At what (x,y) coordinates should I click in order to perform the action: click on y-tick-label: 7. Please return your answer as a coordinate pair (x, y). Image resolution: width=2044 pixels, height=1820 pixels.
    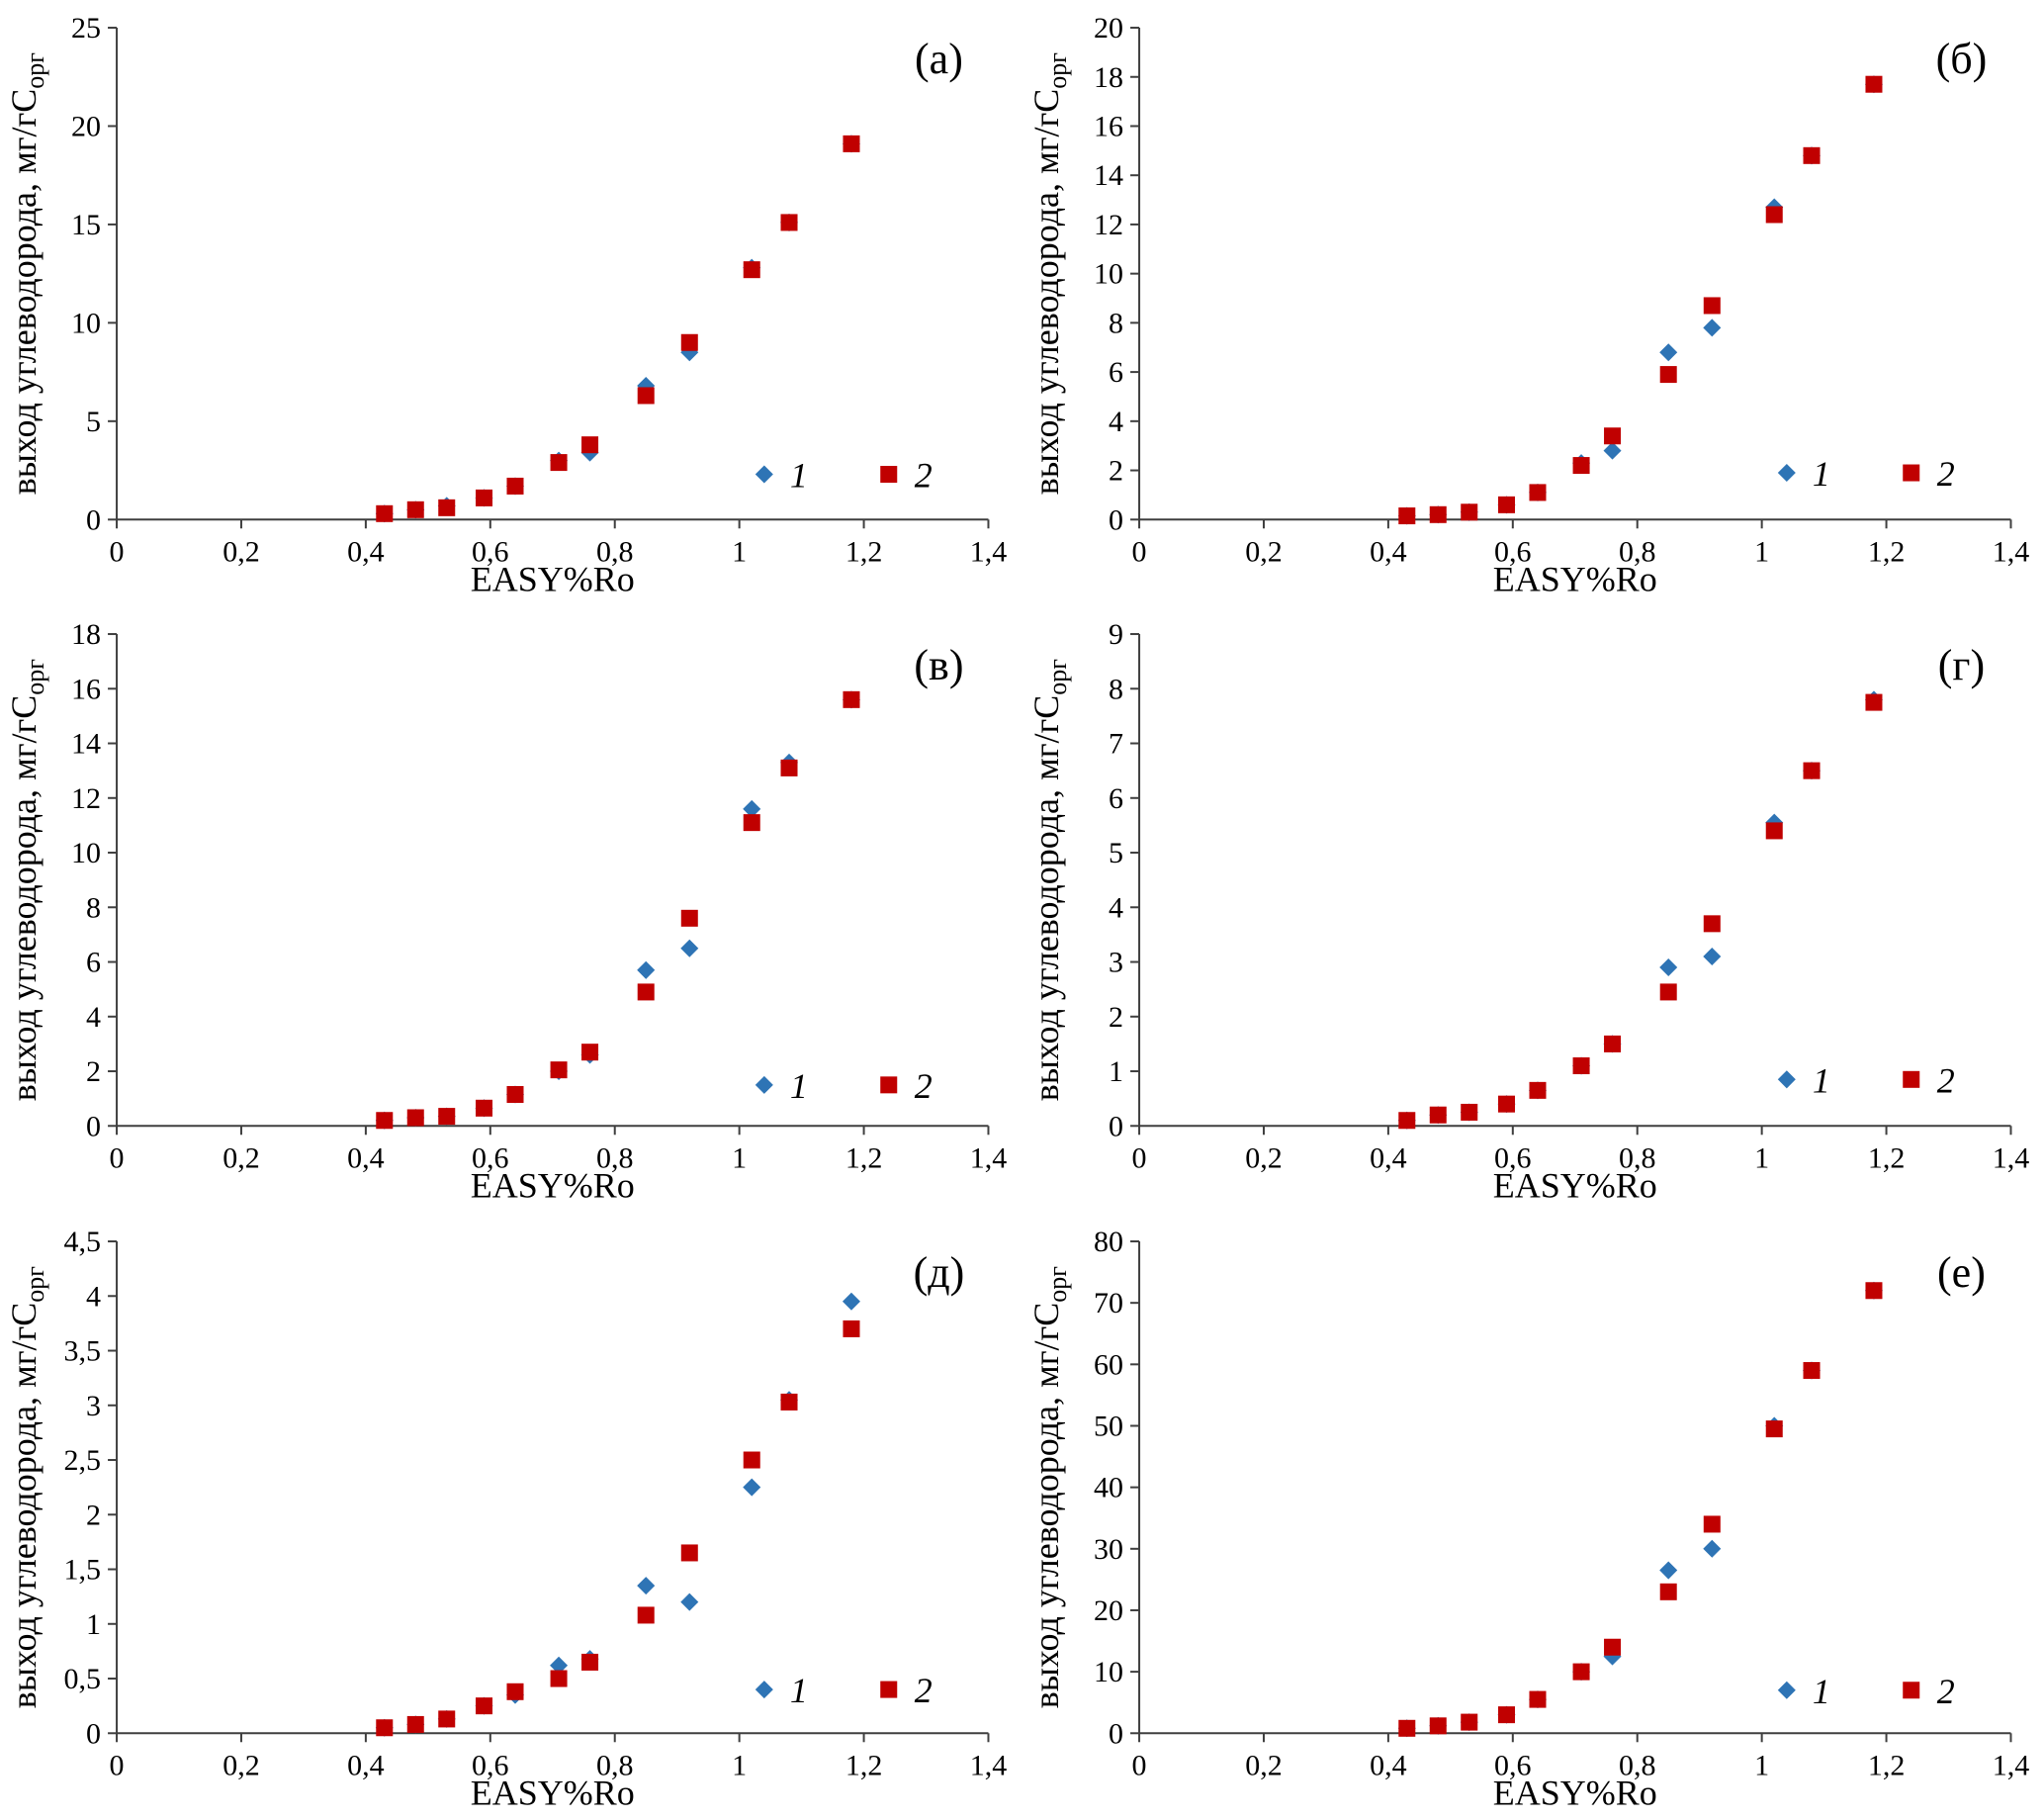
    Looking at the image, I should click on (1116, 744).